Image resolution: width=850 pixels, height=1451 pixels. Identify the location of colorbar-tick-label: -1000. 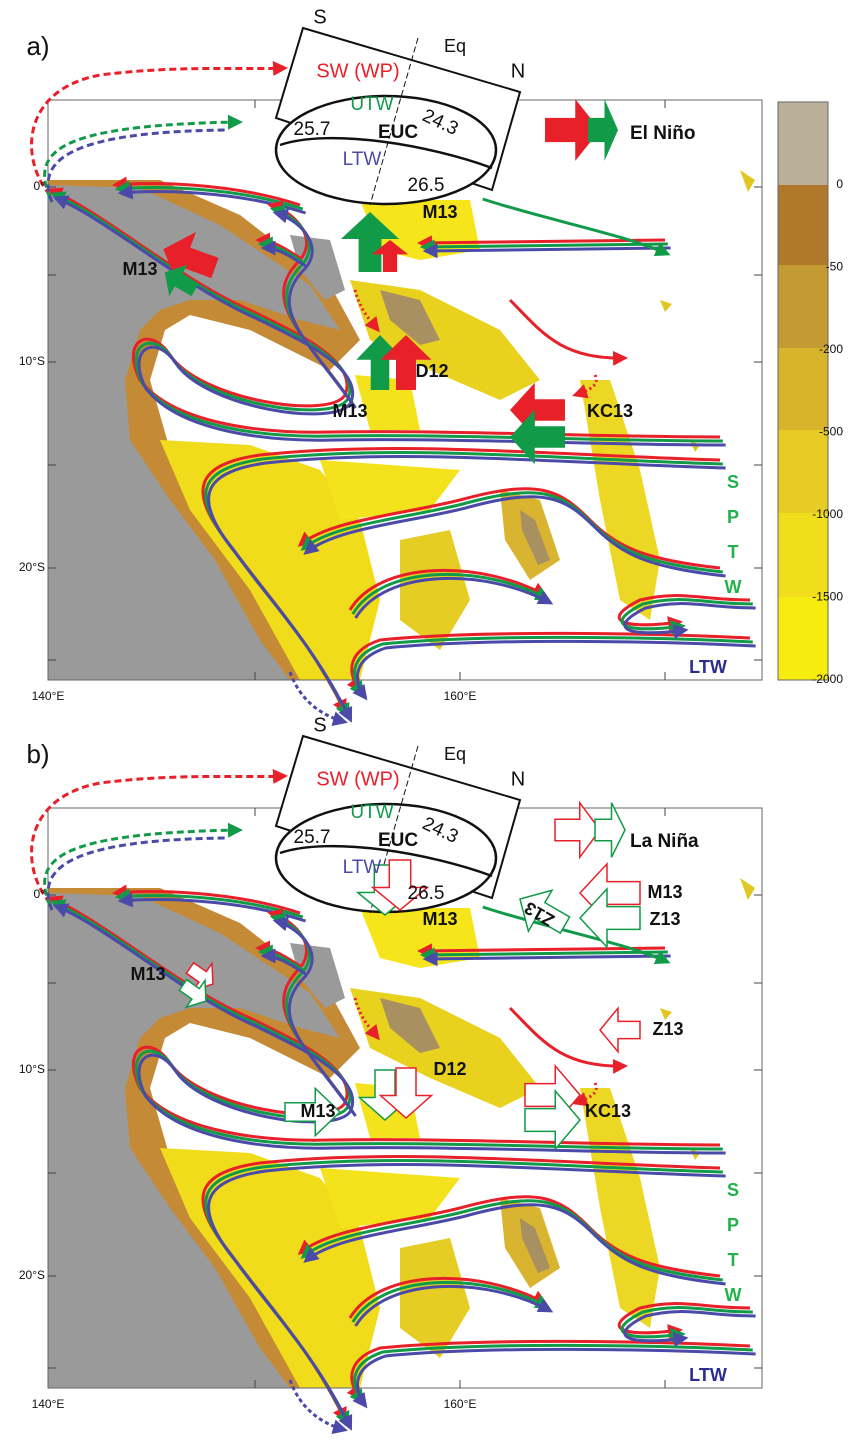
(827, 514).